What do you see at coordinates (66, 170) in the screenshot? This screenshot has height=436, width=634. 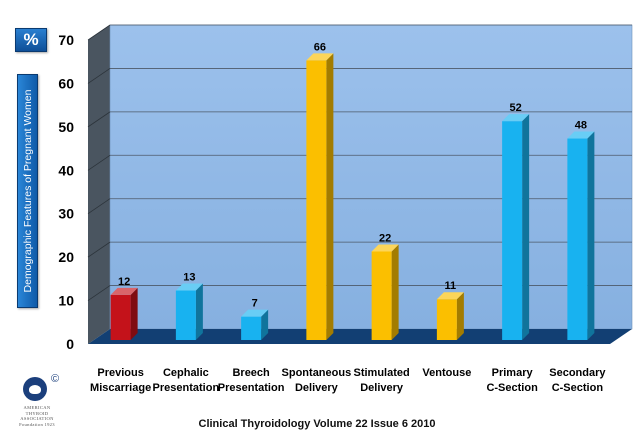 I see `y-tick-label: 40` at bounding box center [66, 170].